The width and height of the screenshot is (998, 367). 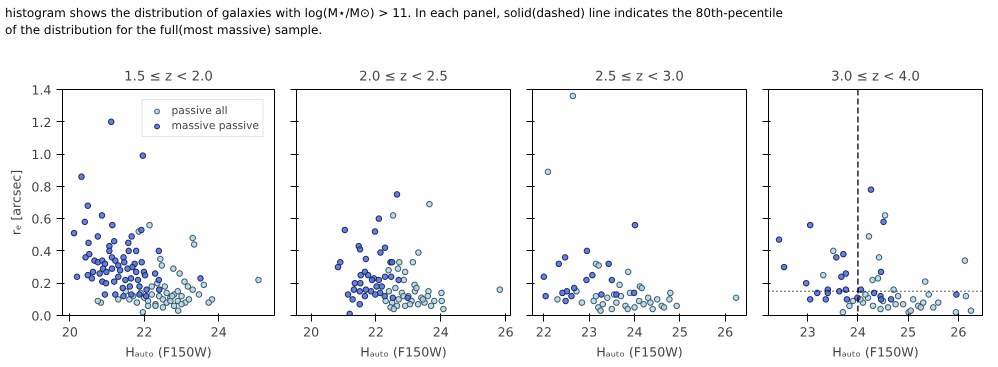 I want to click on legend-label: passive all, so click(x=200, y=110).